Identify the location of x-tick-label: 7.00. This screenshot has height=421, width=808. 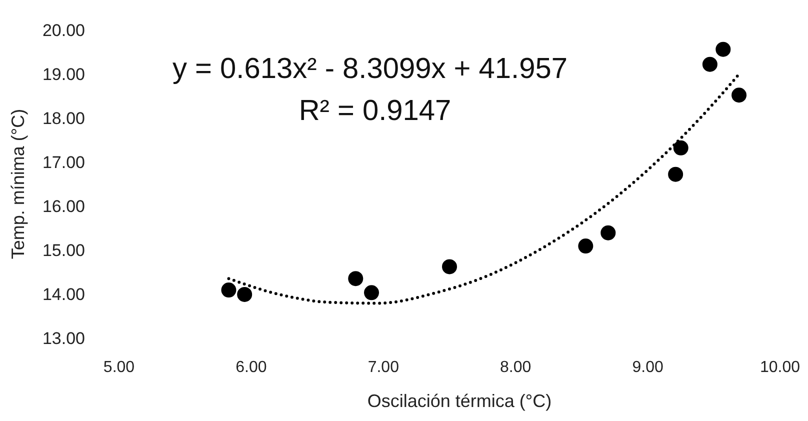
(384, 367).